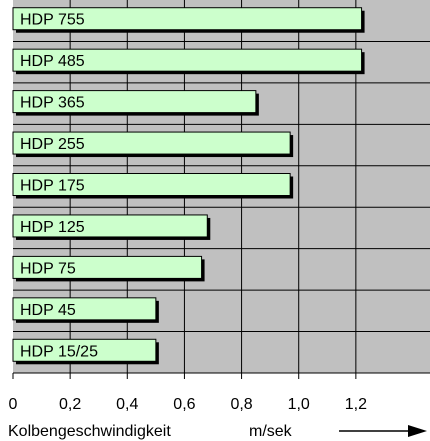  I want to click on bar-label: HDP 365, so click(52, 103).